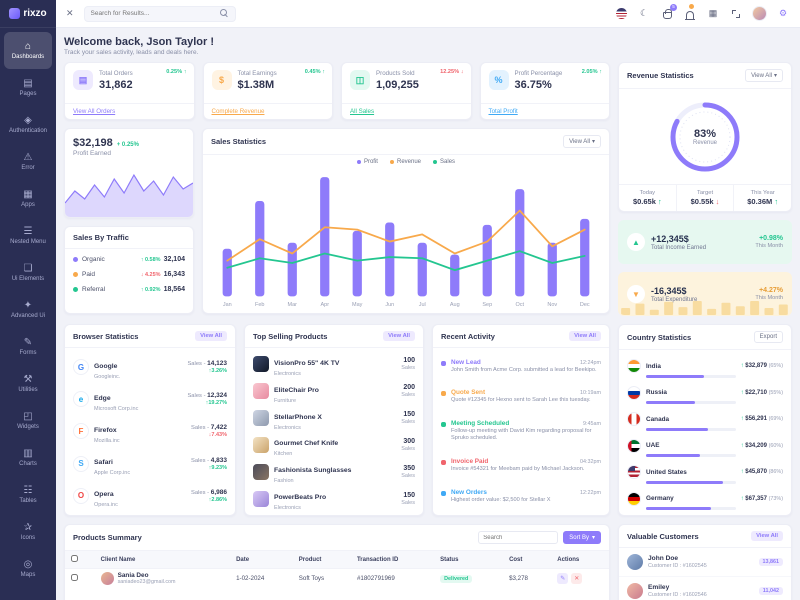 The width and height of the screenshot is (800, 600). What do you see at coordinates (75, 289) in the screenshot?
I see `referral-dot-icon` at bounding box center [75, 289].